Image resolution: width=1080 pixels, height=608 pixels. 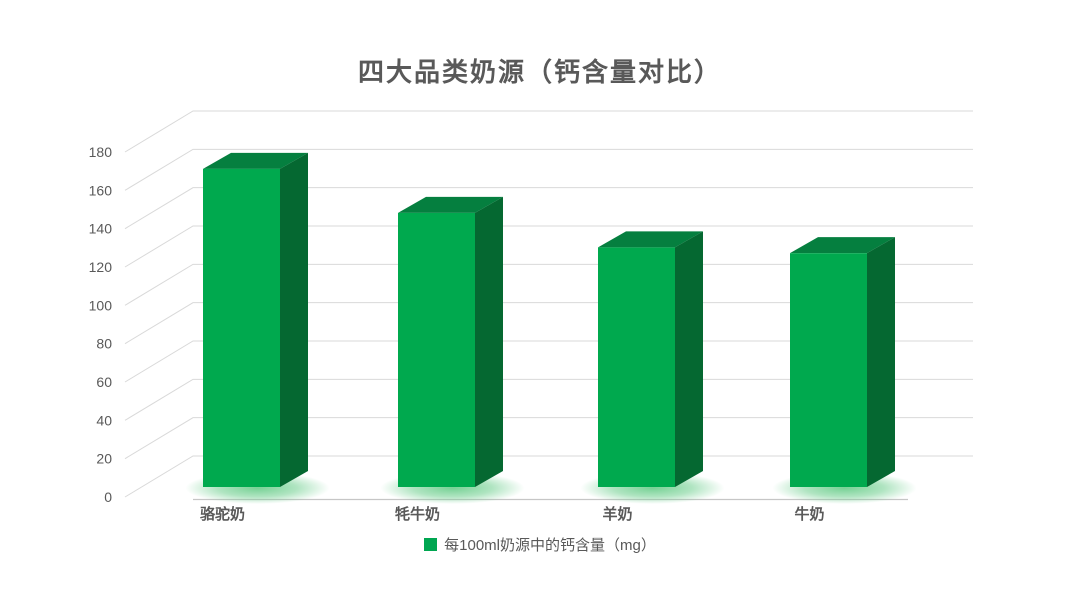 I want to click on y-axis-tick-label: 140, so click(x=101, y=229).